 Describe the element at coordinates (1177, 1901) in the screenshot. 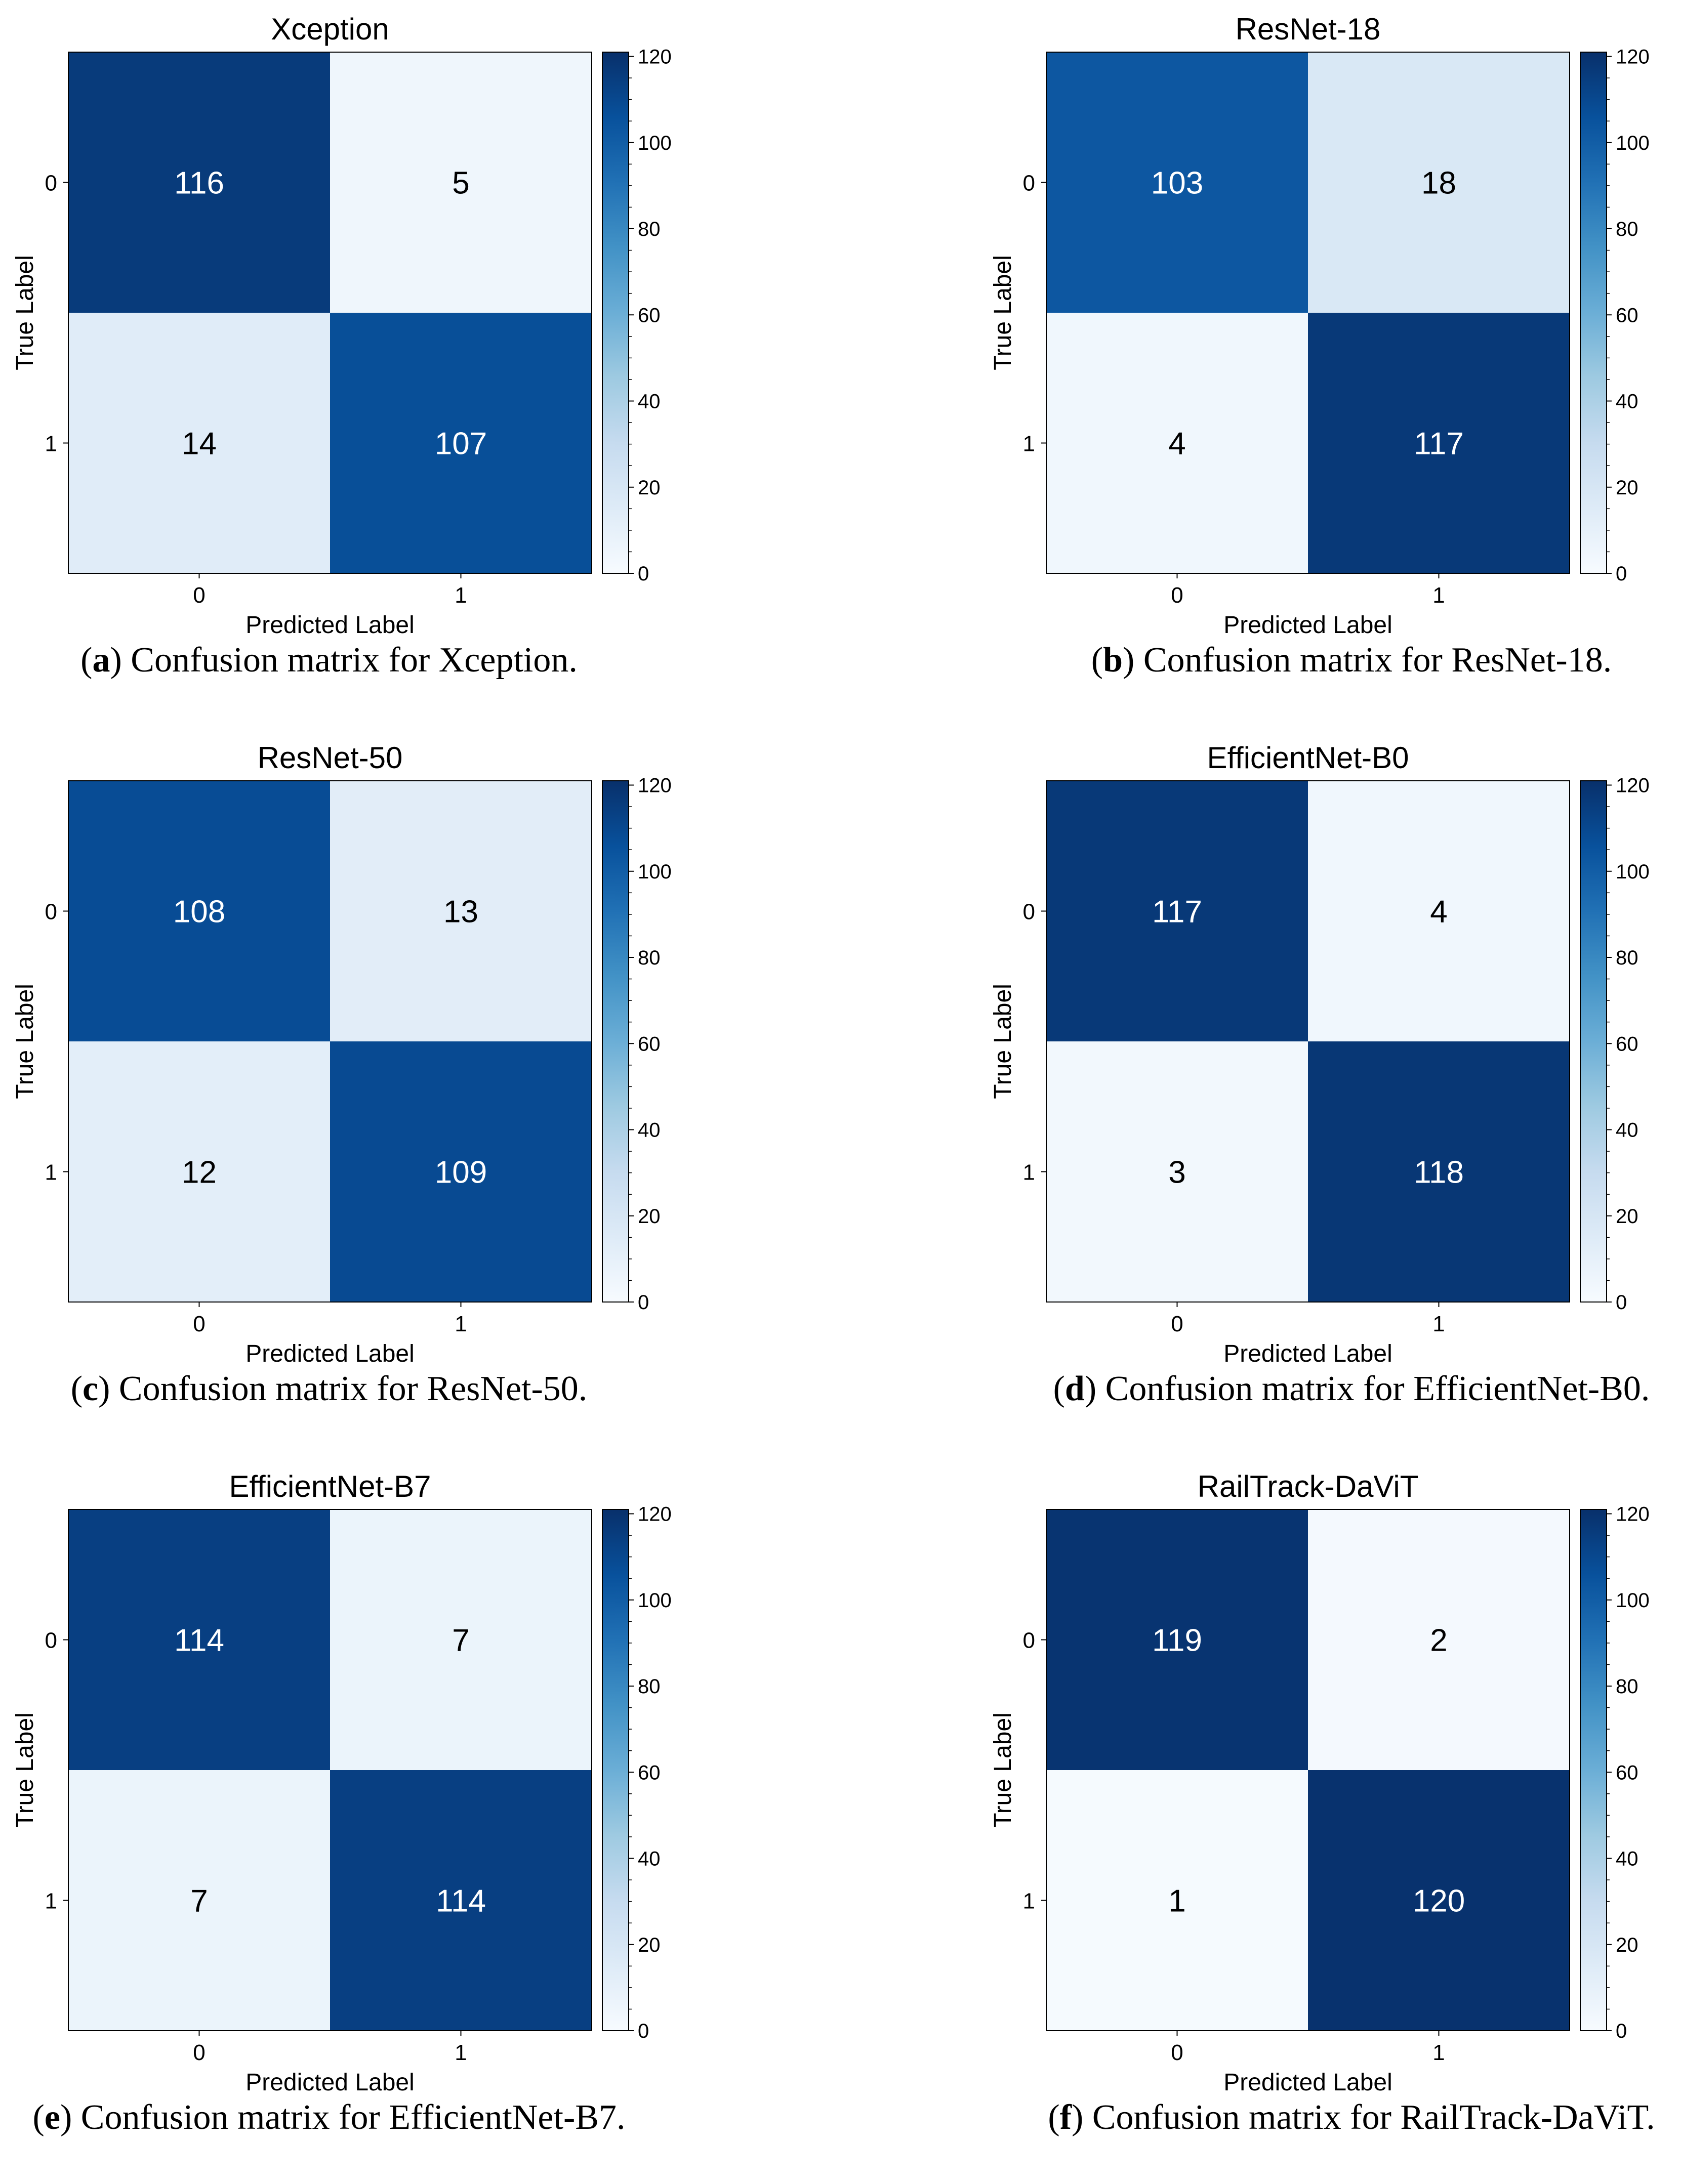

I see `cell-value-label: 1` at that location.